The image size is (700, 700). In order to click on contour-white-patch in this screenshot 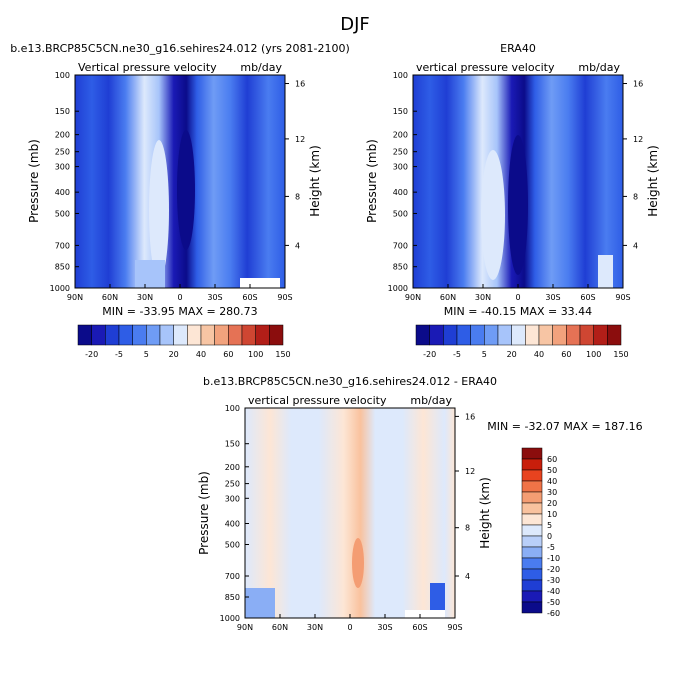, I will do `click(260, 283)`.